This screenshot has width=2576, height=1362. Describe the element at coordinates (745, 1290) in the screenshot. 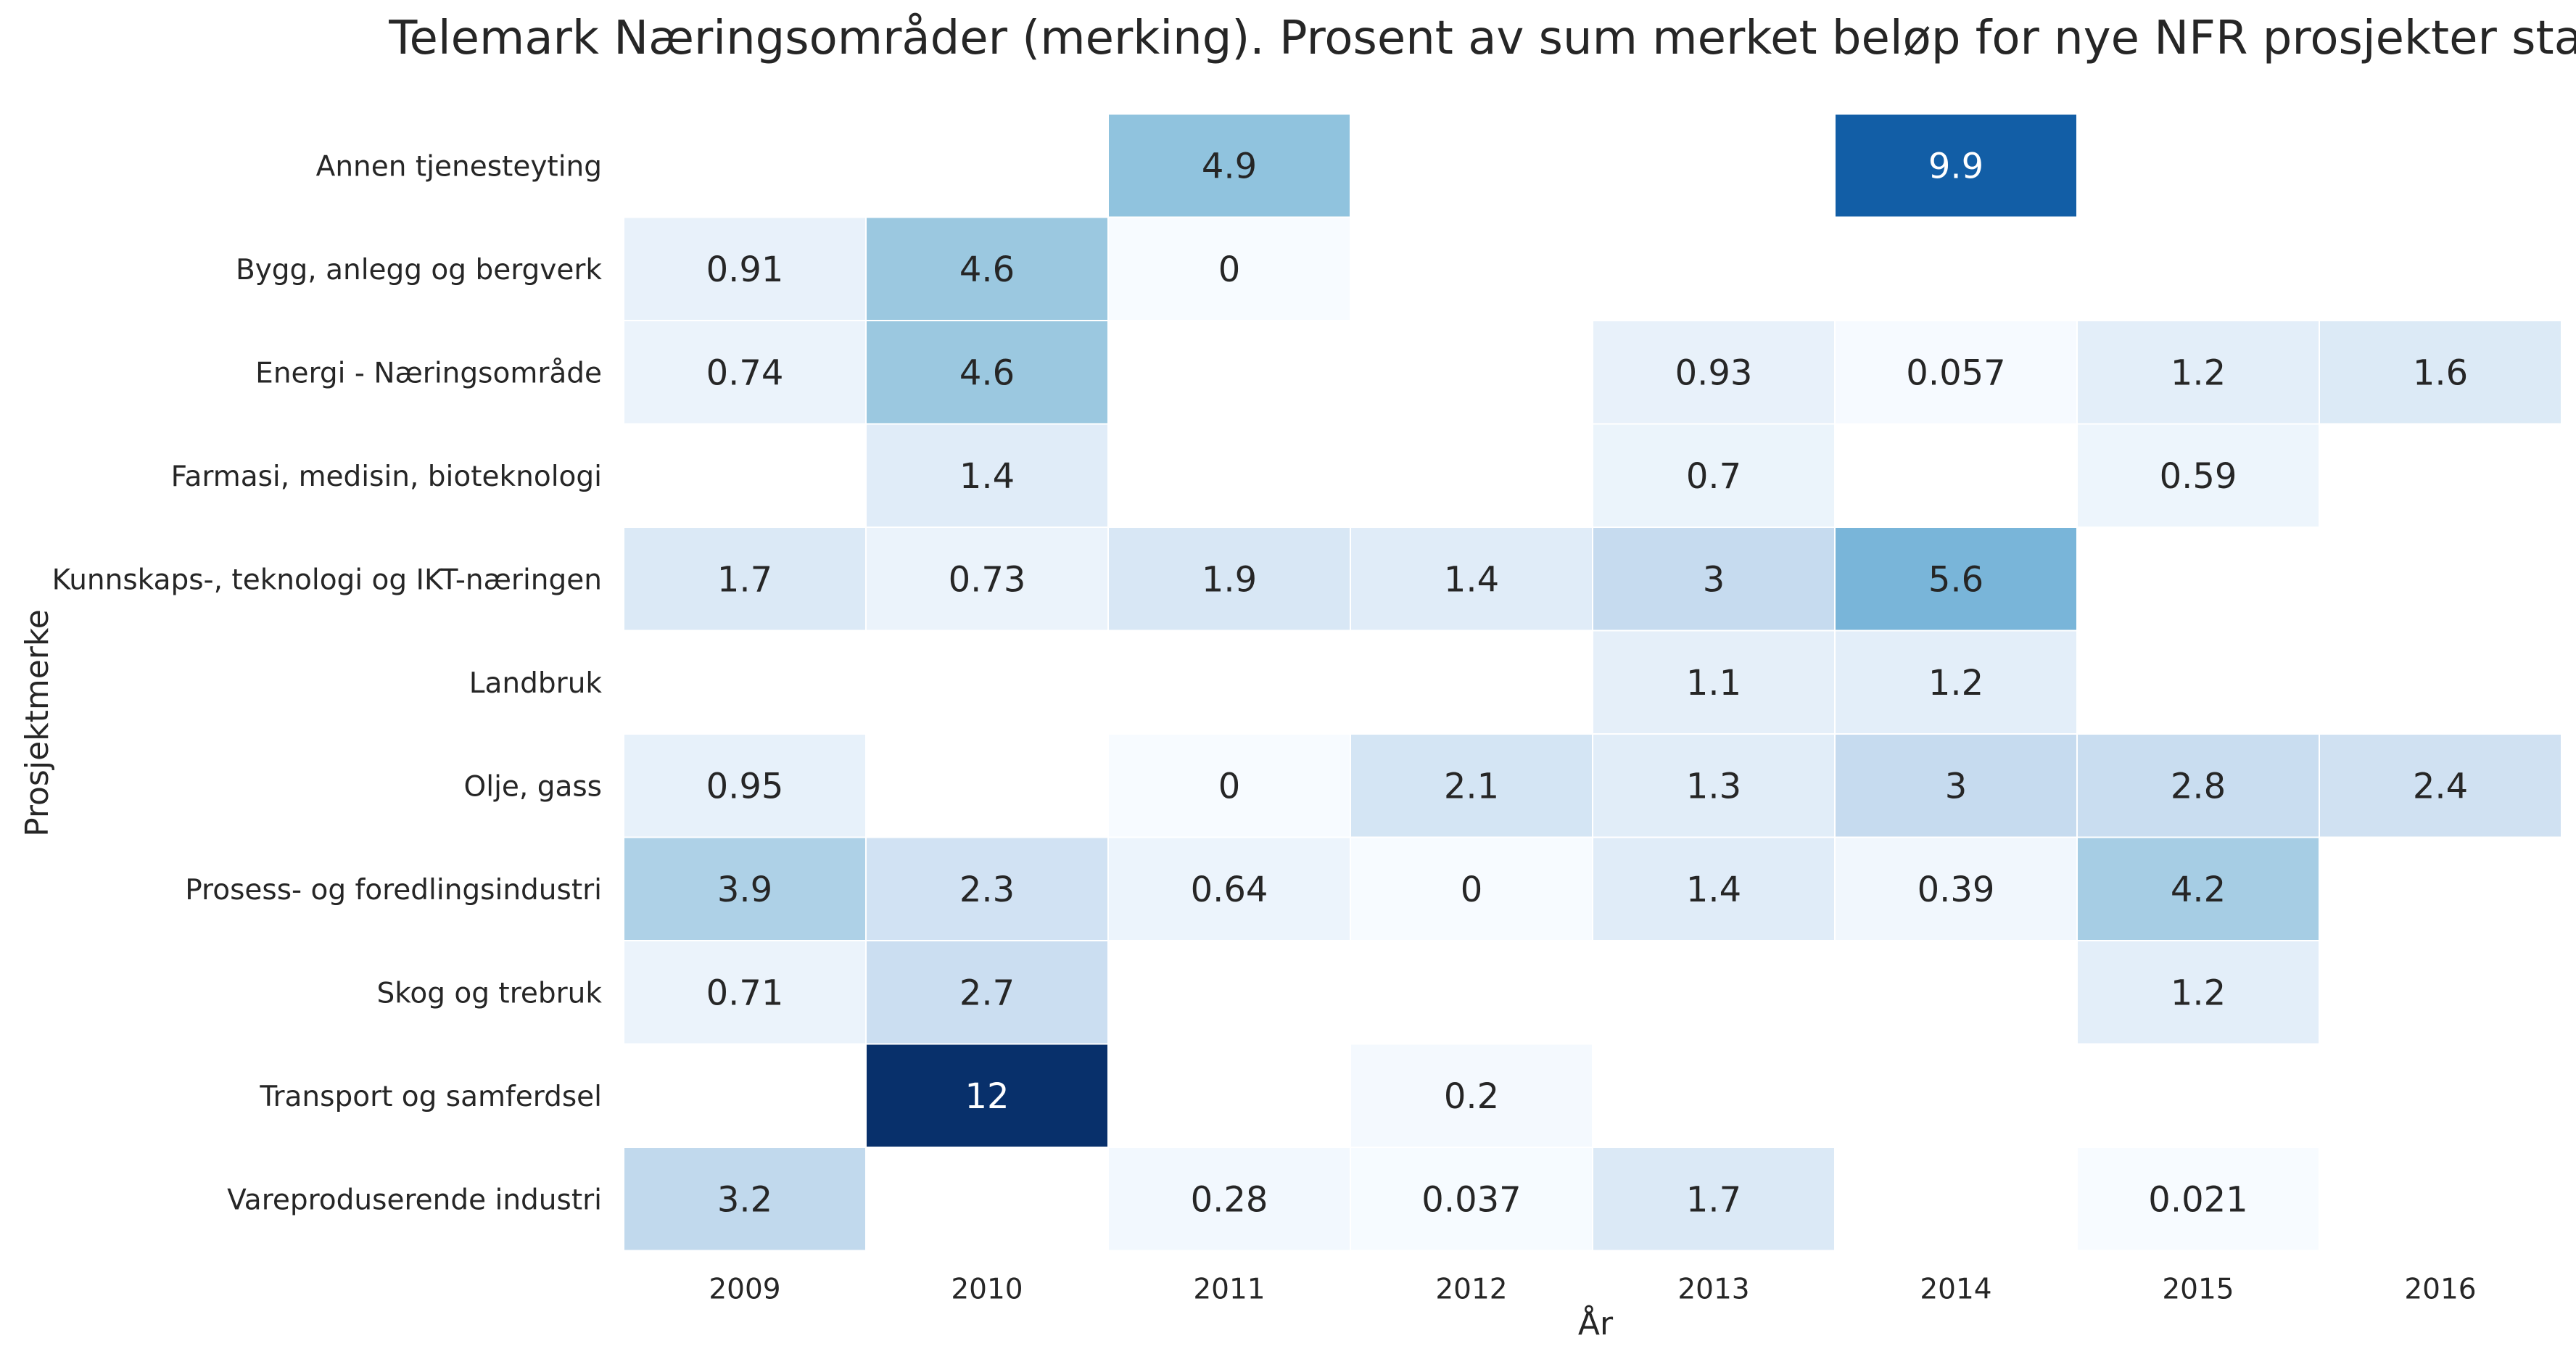

I see `column-tick-label: 2009` at that location.